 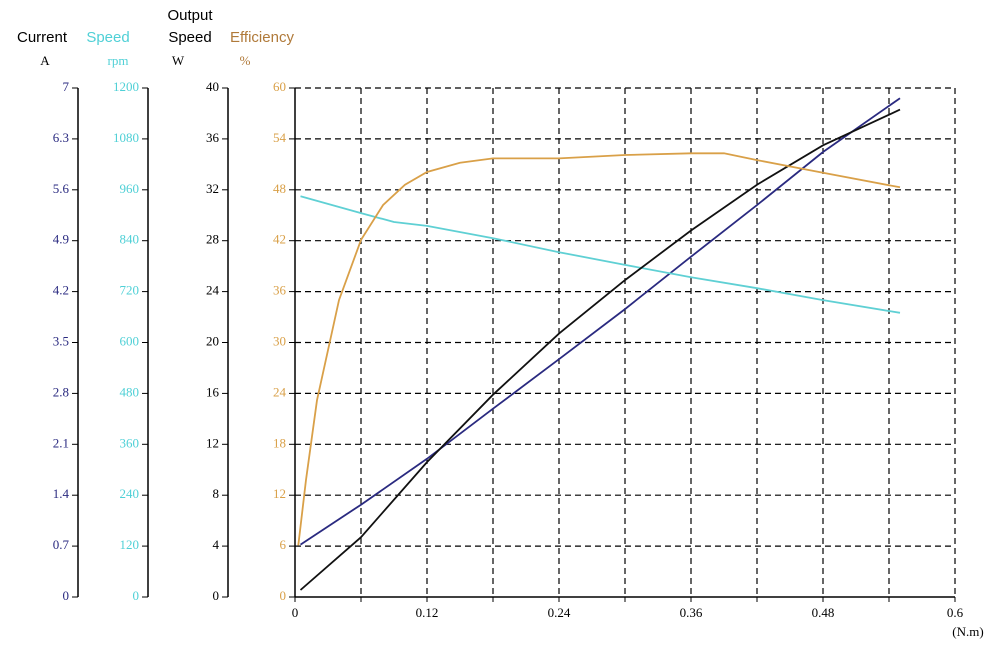 I want to click on y-tick-label: 720, so click(x=130, y=290).